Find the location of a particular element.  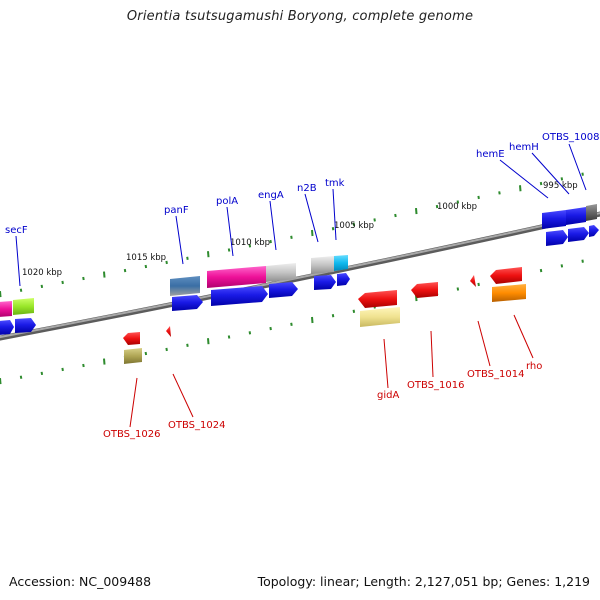

gene-label: OTBS_1024 is located at coordinates (196, 425).